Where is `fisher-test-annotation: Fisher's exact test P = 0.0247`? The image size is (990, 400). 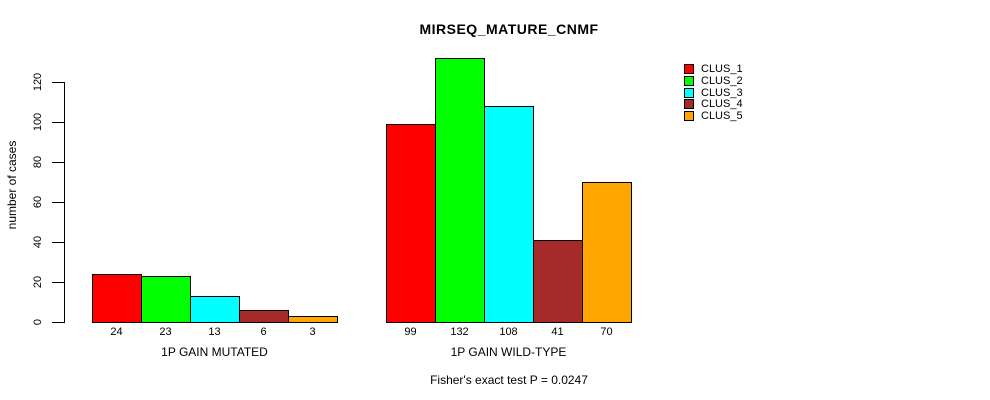
fisher-test-annotation: Fisher's exact test P = 0.0247 is located at coordinates (509, 380).